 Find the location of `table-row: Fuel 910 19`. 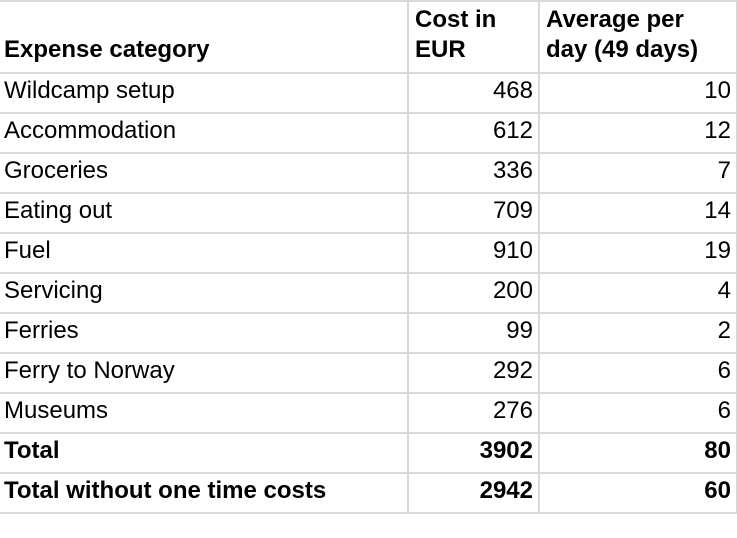

table-row: Fuel 910 19 is located at coordinates (368, 253).